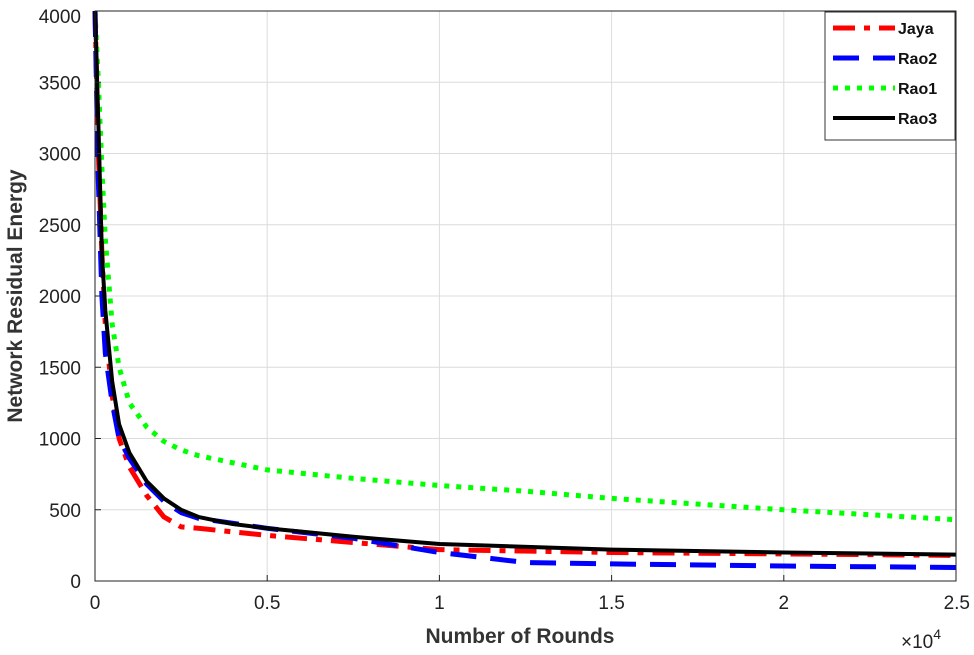 This screenshot has width=974, height=655. Describe the element at coordinates (60, 226) in the screenshot. I see `y-tick-label: 2500` at that location.